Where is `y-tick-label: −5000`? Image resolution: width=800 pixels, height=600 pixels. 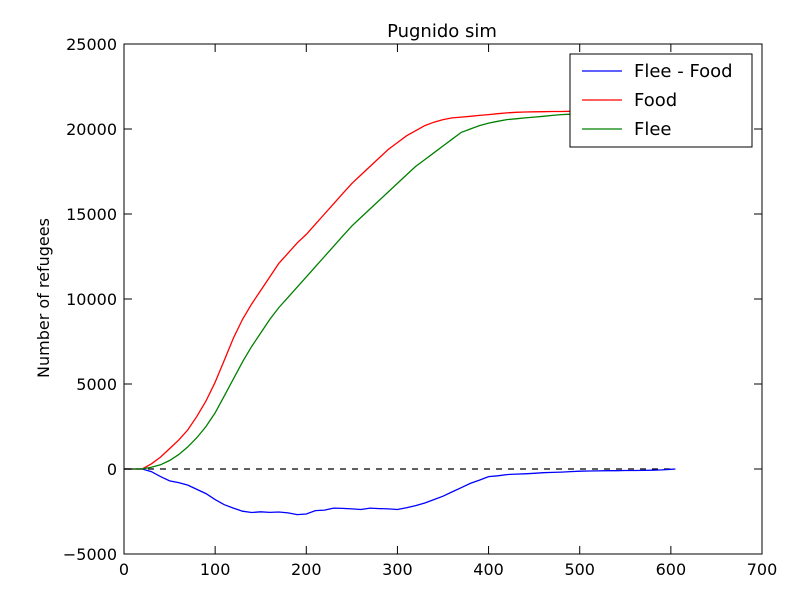
y-tick-label: −5000 is located at coordinates (90, 554).